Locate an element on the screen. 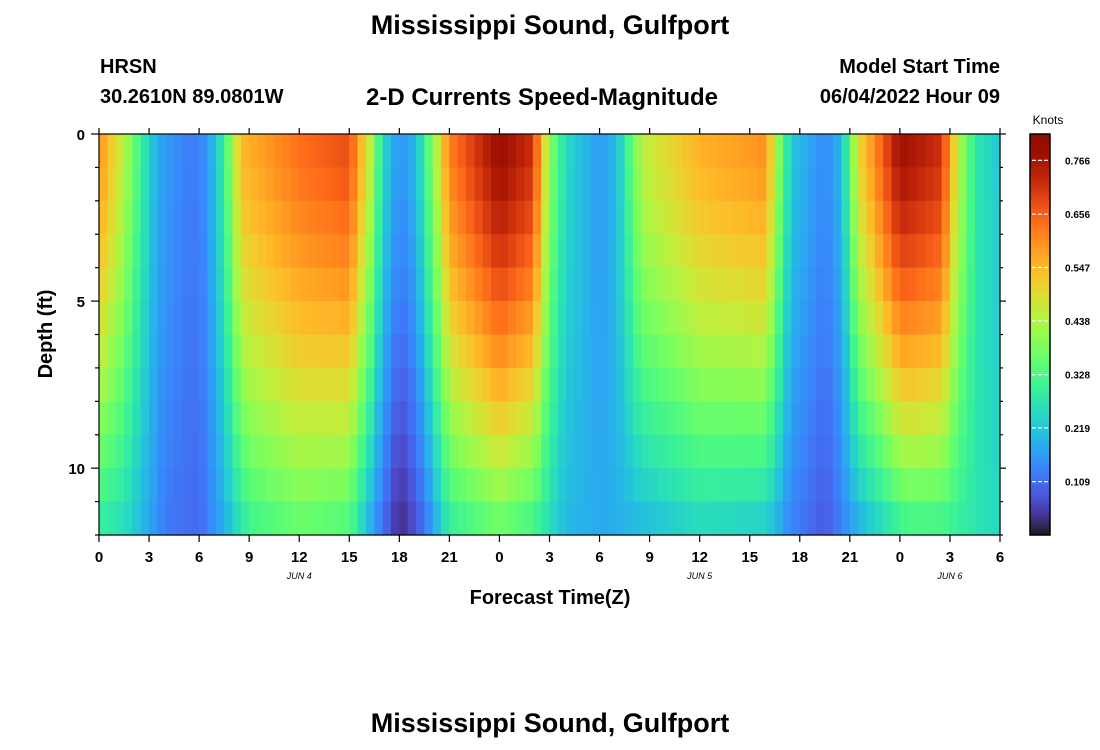  x-tick-label: 12 is located at coordinates (299, 557).